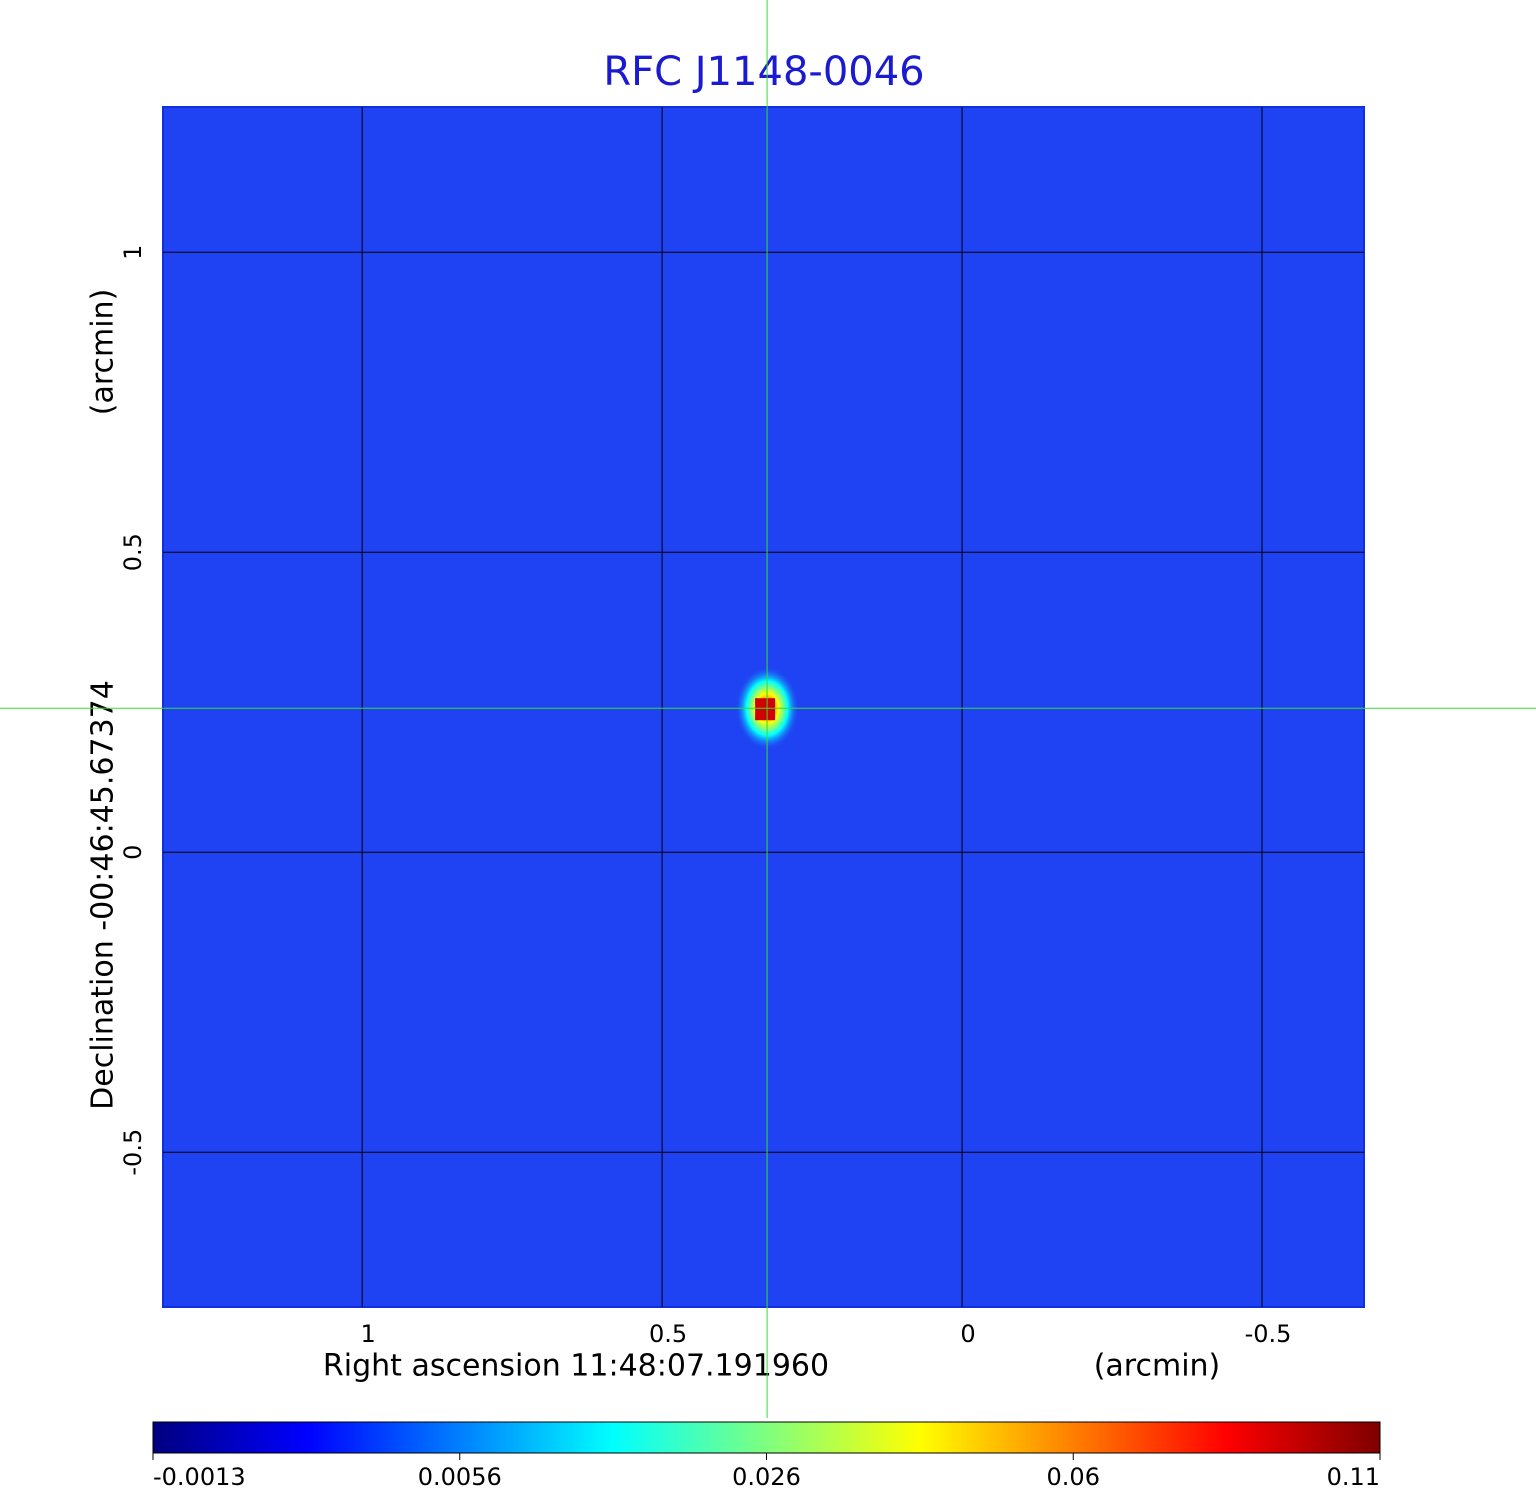  I want to click on x-tick-label: 0, so click(967, 1334).